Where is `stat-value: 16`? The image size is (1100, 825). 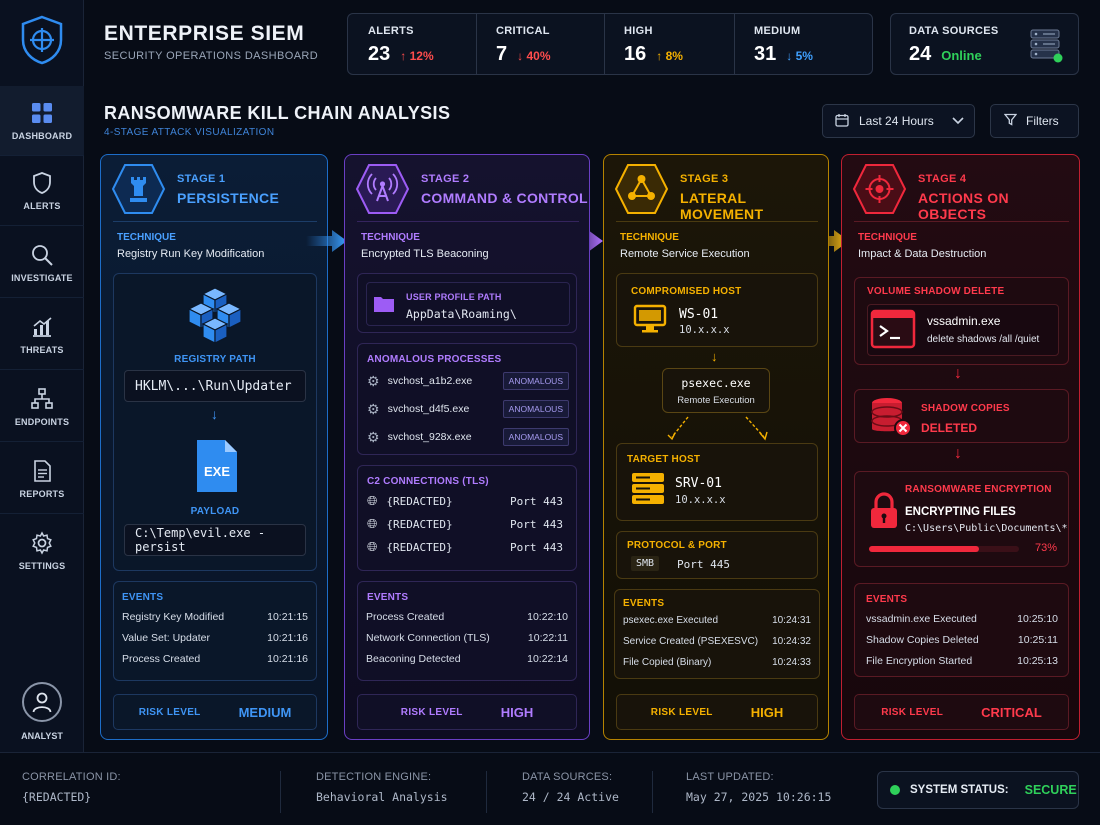 stat-value: 16 is located at coordinates (635, 54).